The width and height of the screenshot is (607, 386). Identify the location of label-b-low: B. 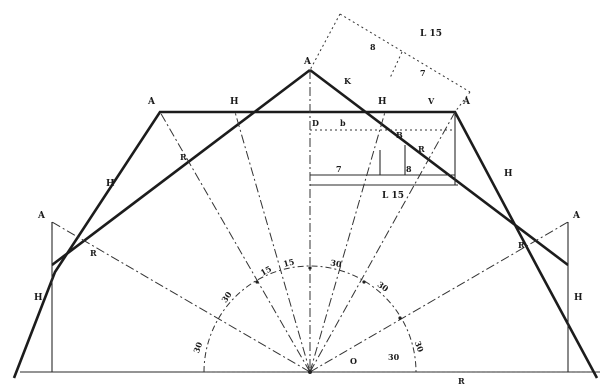
(399, 135).